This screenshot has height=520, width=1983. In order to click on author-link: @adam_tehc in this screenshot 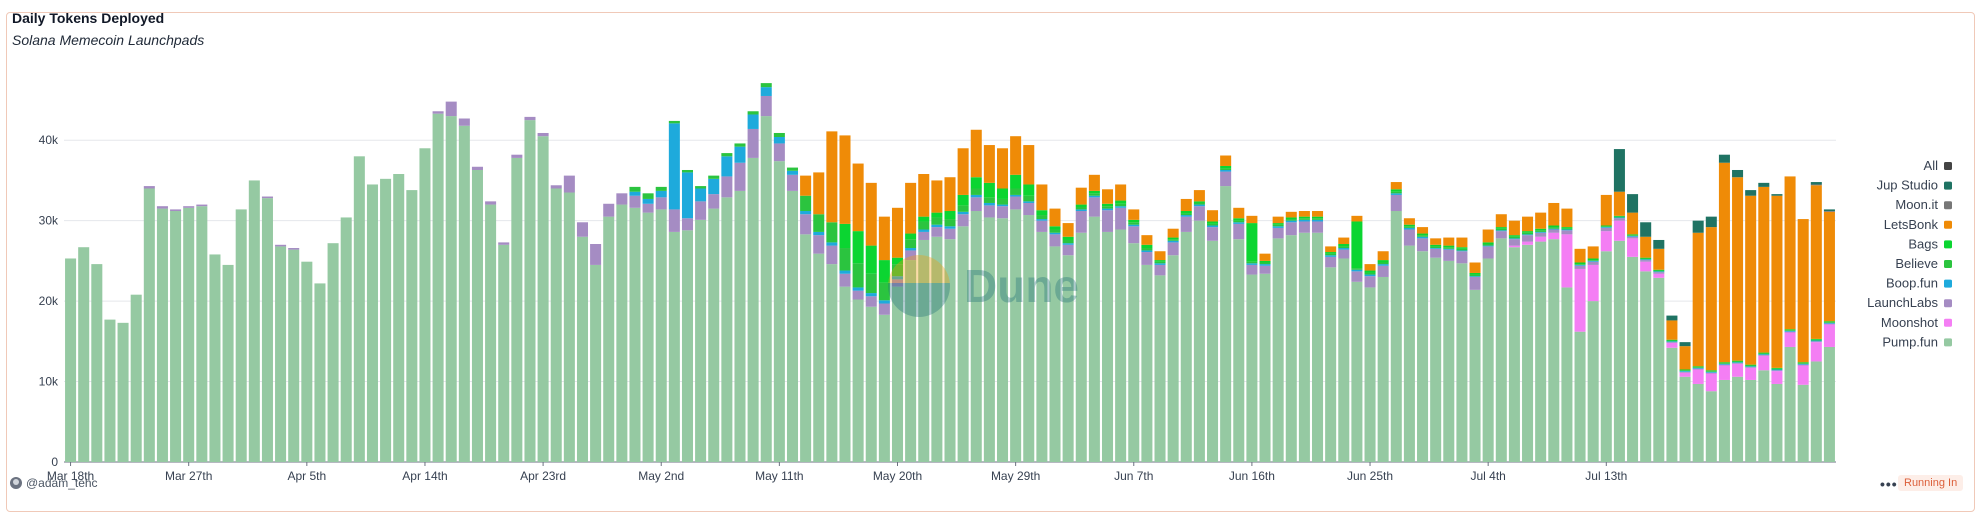, I will do `click(54, 483)`.